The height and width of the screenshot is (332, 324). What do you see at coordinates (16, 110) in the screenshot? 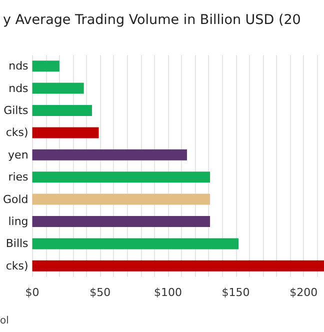
I see `y-tick-label: Gilts` at bounding box center [16, 110].